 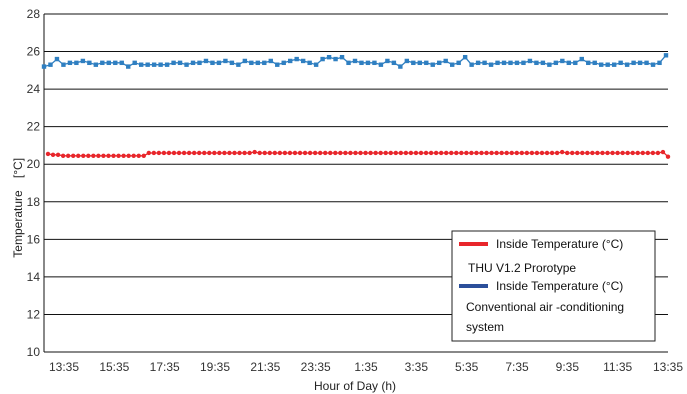 I want to click on x-tick-label: 11:35, so click(x=617, y=367).